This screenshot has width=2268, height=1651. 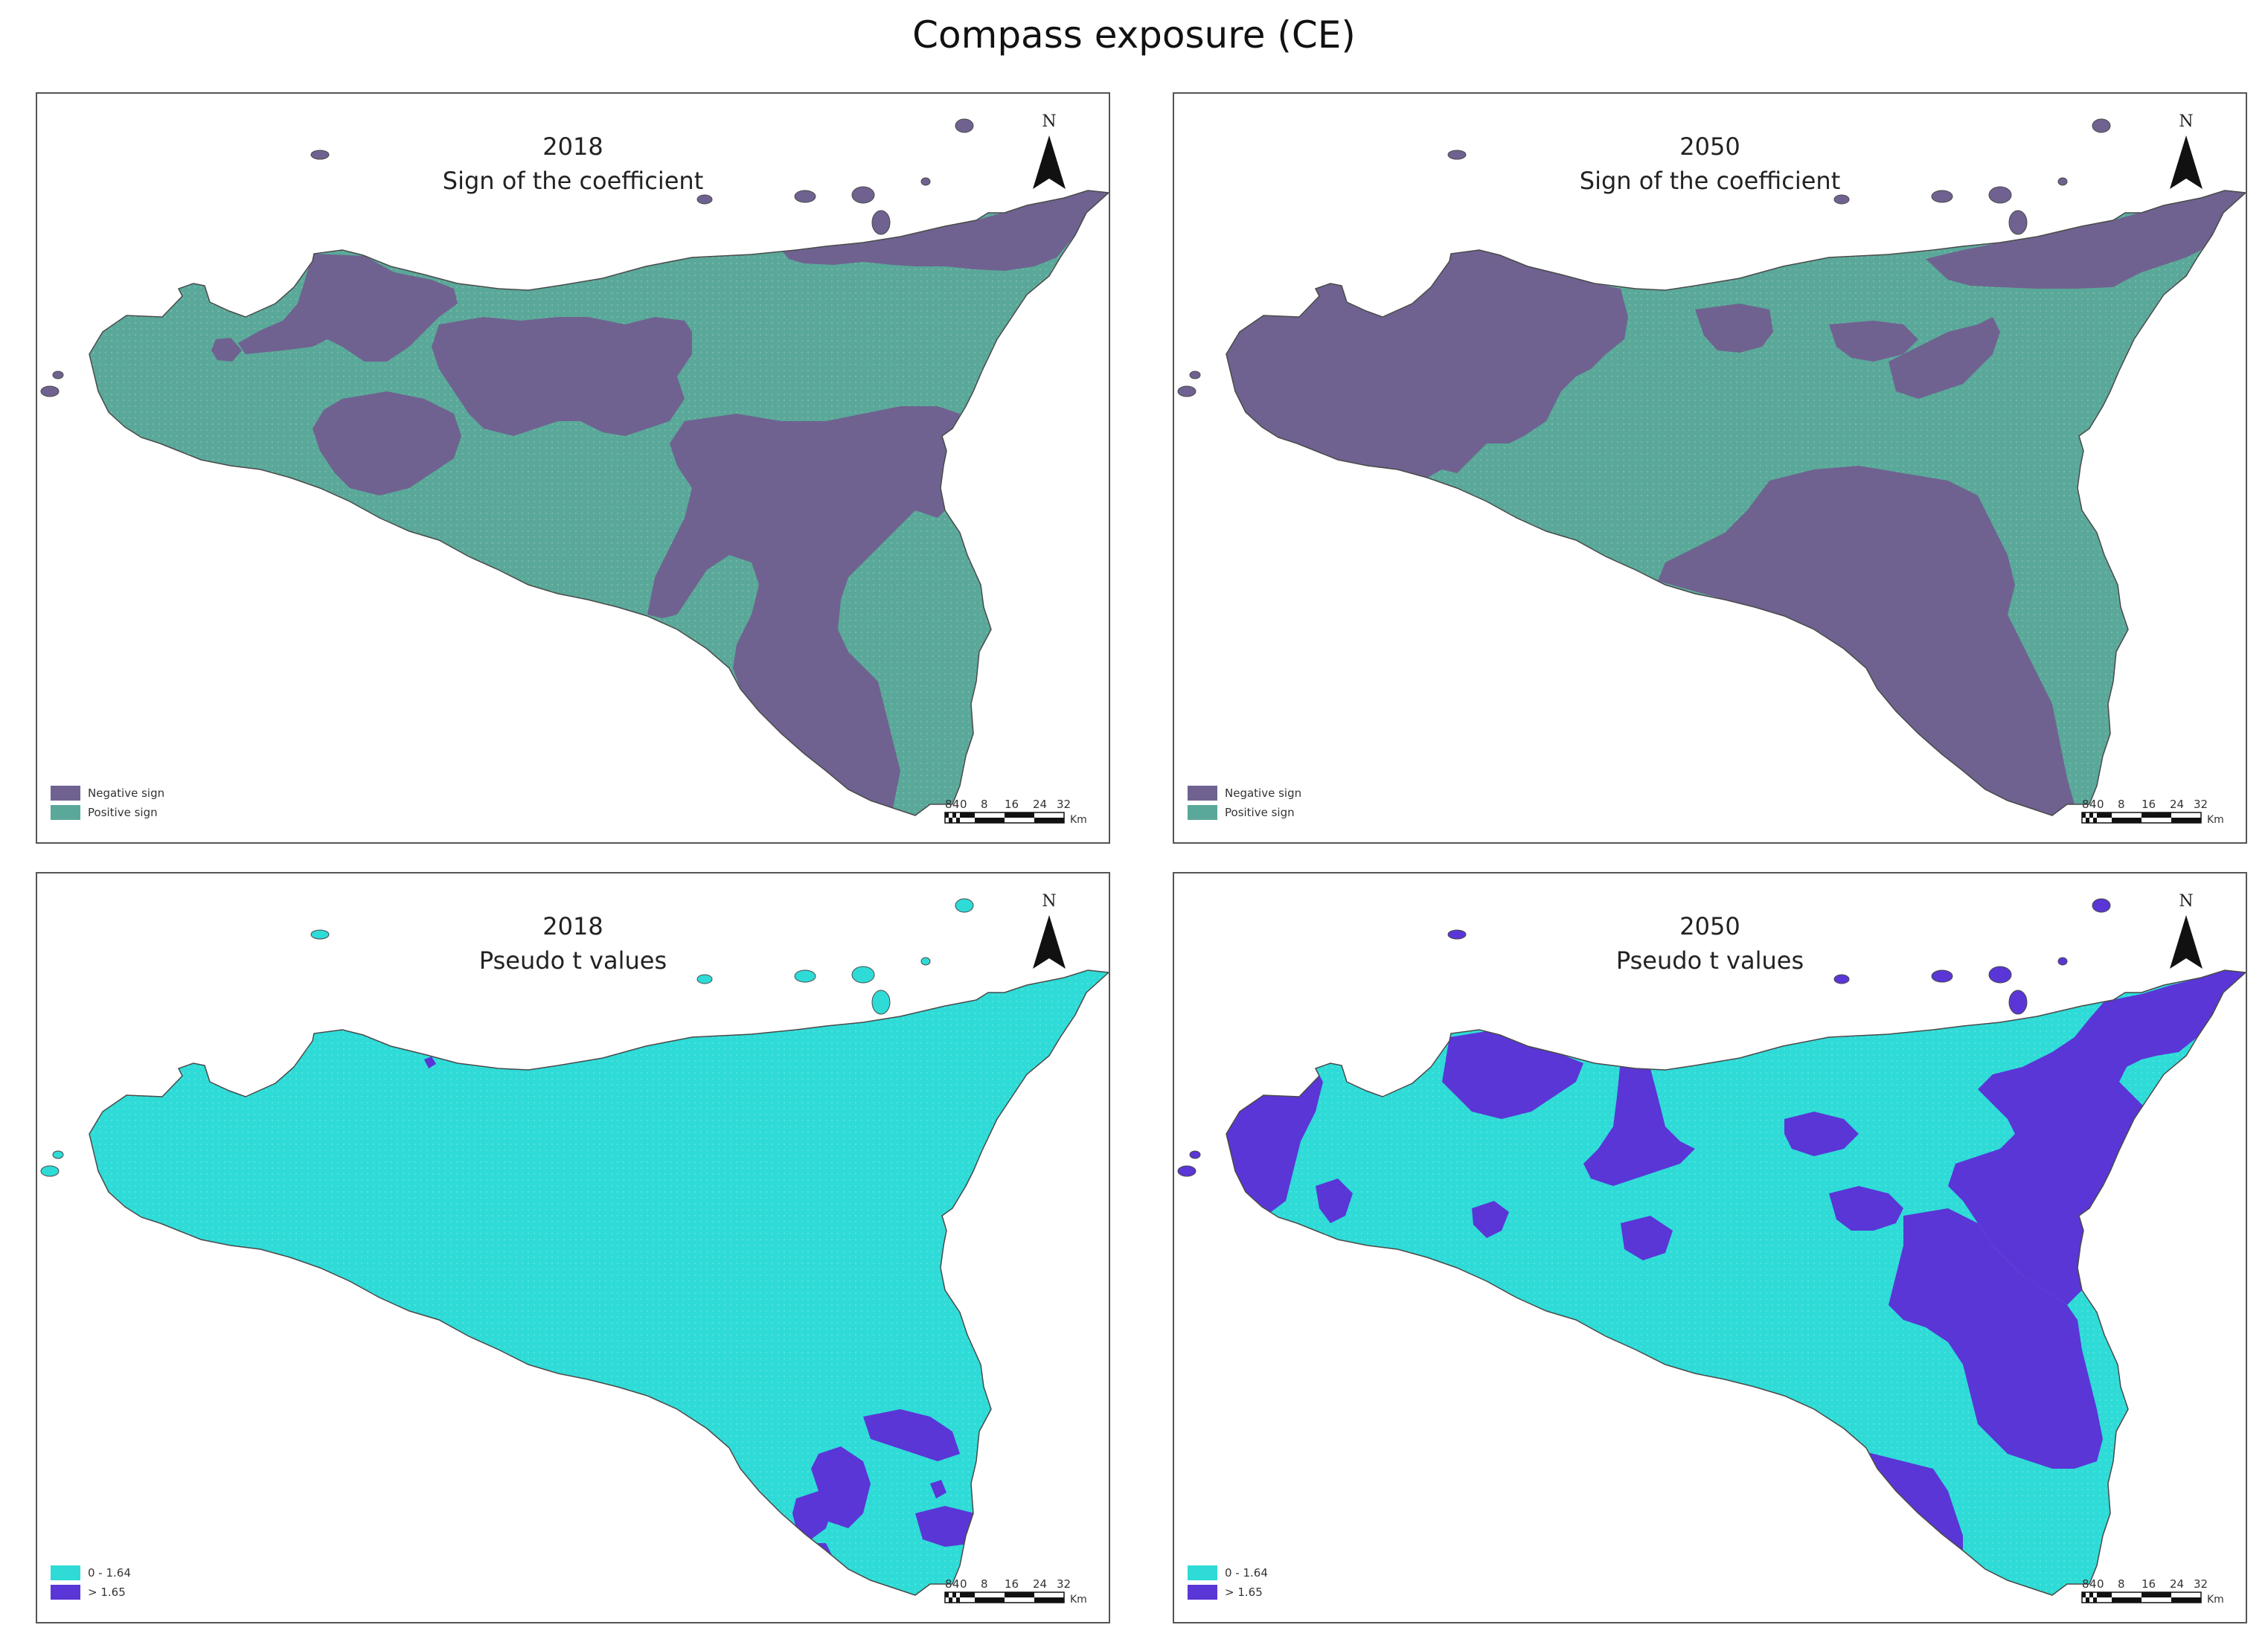 I want to click on legend-item: 0 - 1.64, so click(x=91, y=1572).